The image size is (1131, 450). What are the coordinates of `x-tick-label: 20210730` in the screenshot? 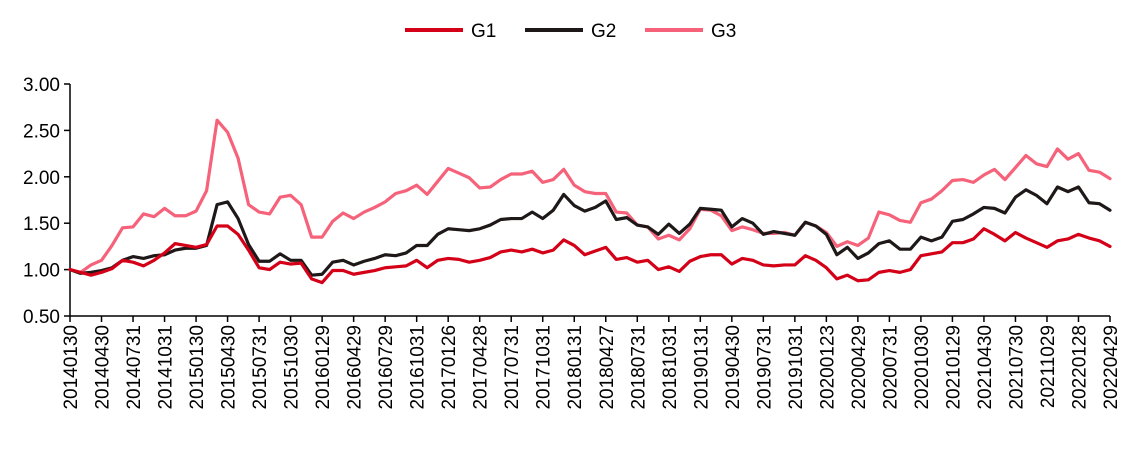 It's located at (1016, 367).